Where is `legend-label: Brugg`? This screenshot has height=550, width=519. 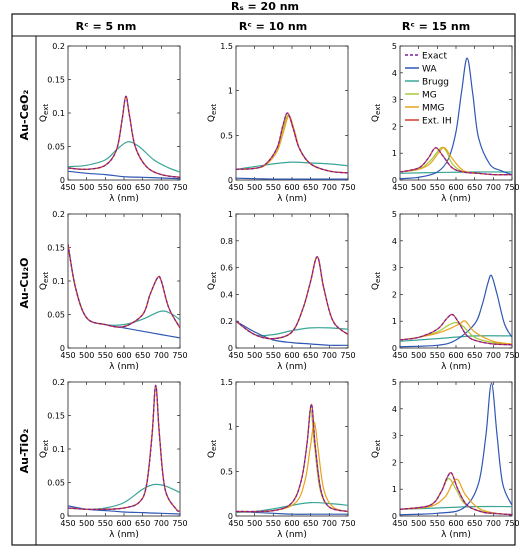 legend-label: Brugg is located at coordinates (435, 83).